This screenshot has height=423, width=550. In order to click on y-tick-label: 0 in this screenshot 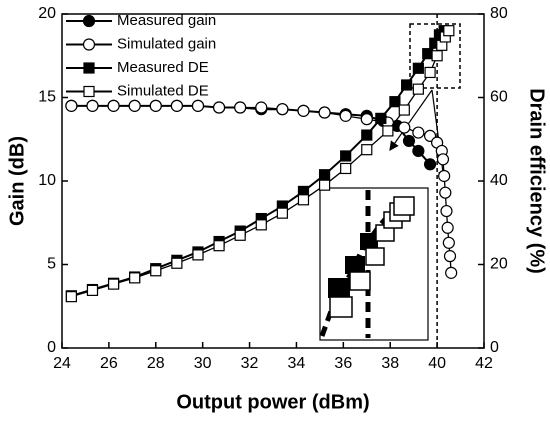, I will do `click(51, 347)`.